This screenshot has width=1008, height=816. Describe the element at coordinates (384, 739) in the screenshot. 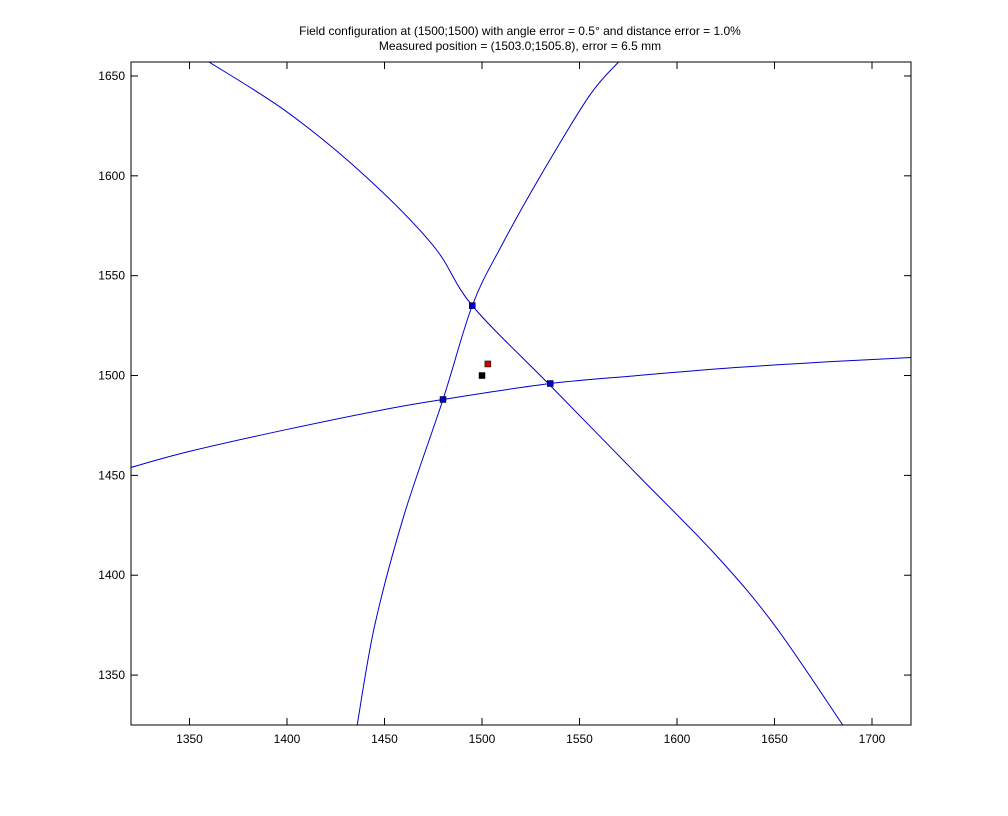

I see `x-tick-label: 1450` at that location.